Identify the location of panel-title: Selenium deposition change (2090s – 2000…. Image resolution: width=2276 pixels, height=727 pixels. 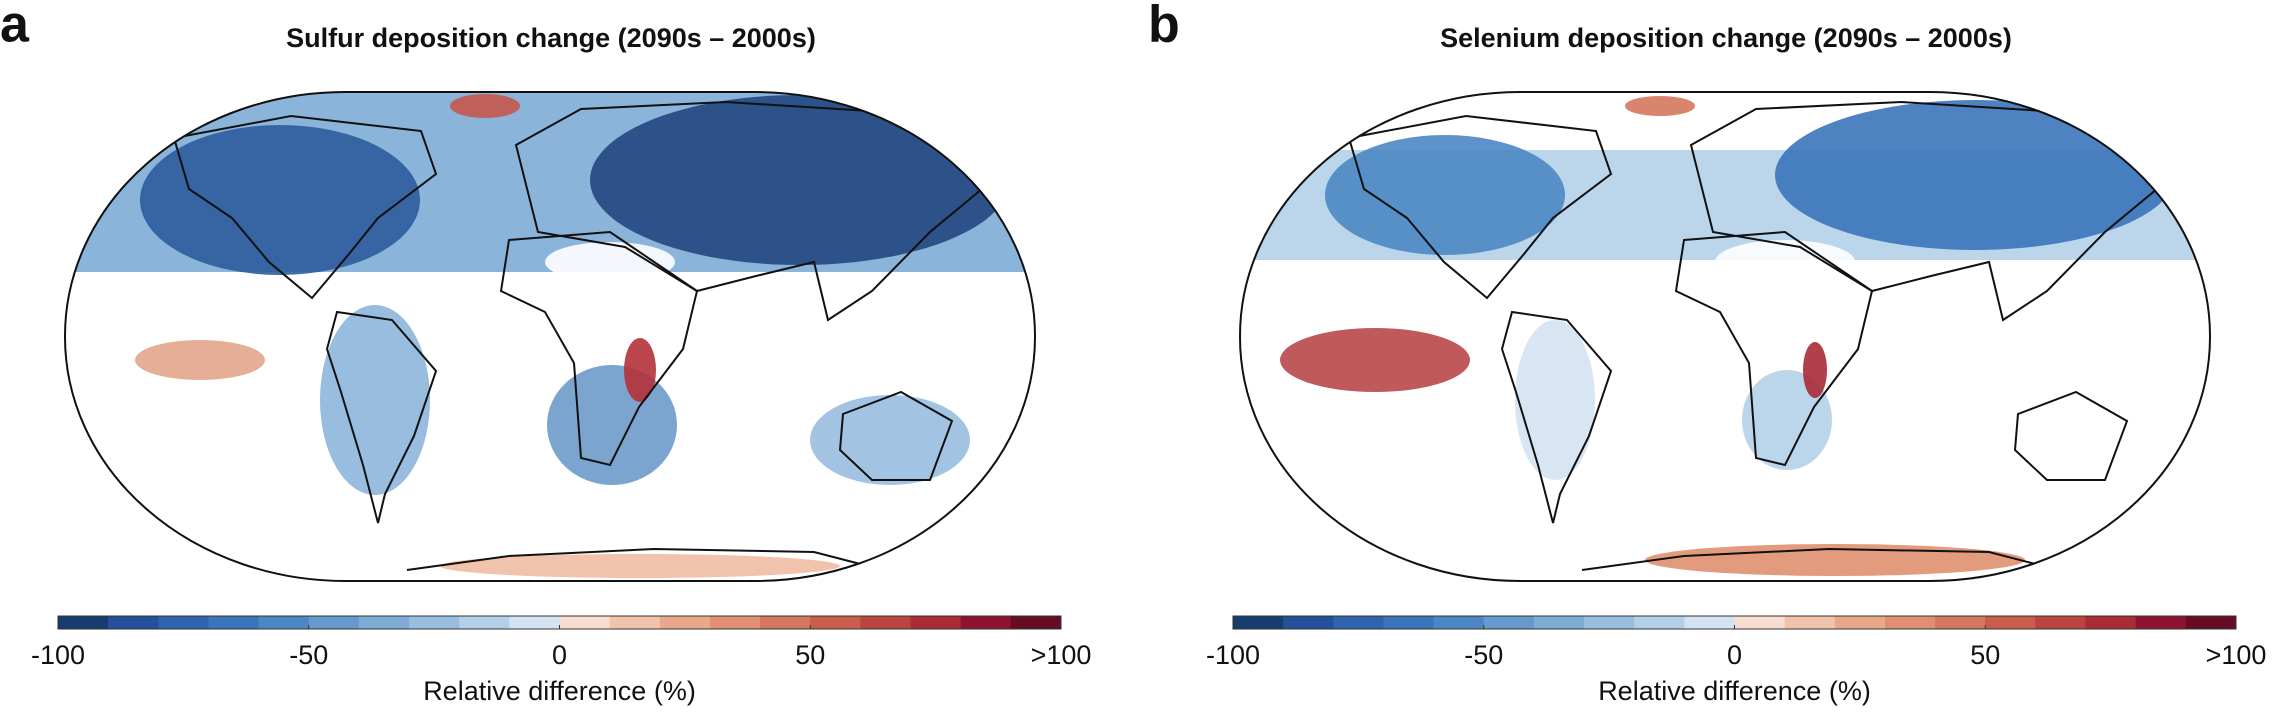
(1726, 38).